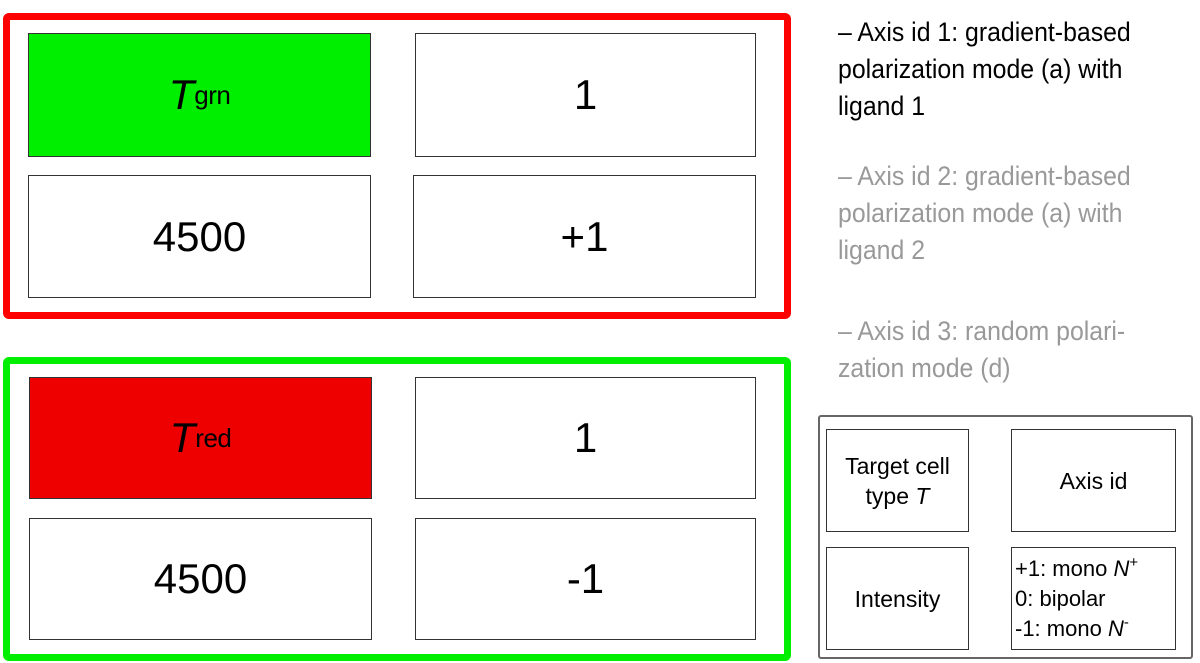  What do you see at coordinates (897, 465) in the screenshot?
I see `legend-target-label: Target cell` at bounding box center [897, 465].